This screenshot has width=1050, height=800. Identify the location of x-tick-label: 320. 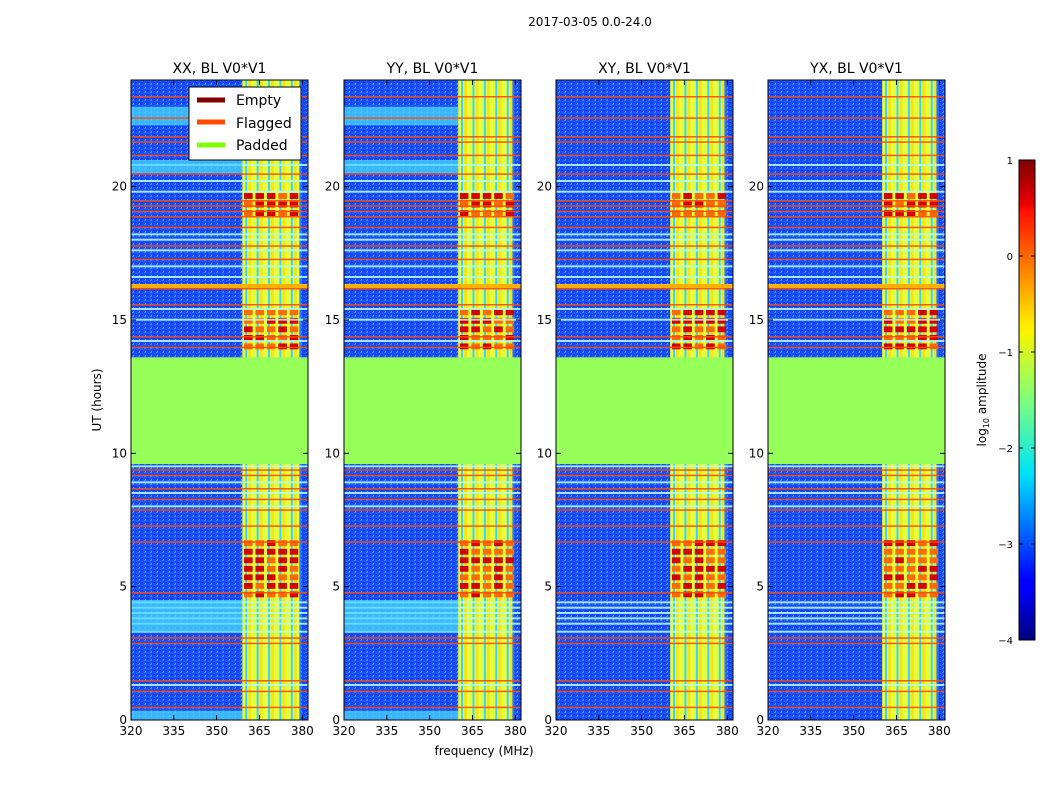
(344, 731).